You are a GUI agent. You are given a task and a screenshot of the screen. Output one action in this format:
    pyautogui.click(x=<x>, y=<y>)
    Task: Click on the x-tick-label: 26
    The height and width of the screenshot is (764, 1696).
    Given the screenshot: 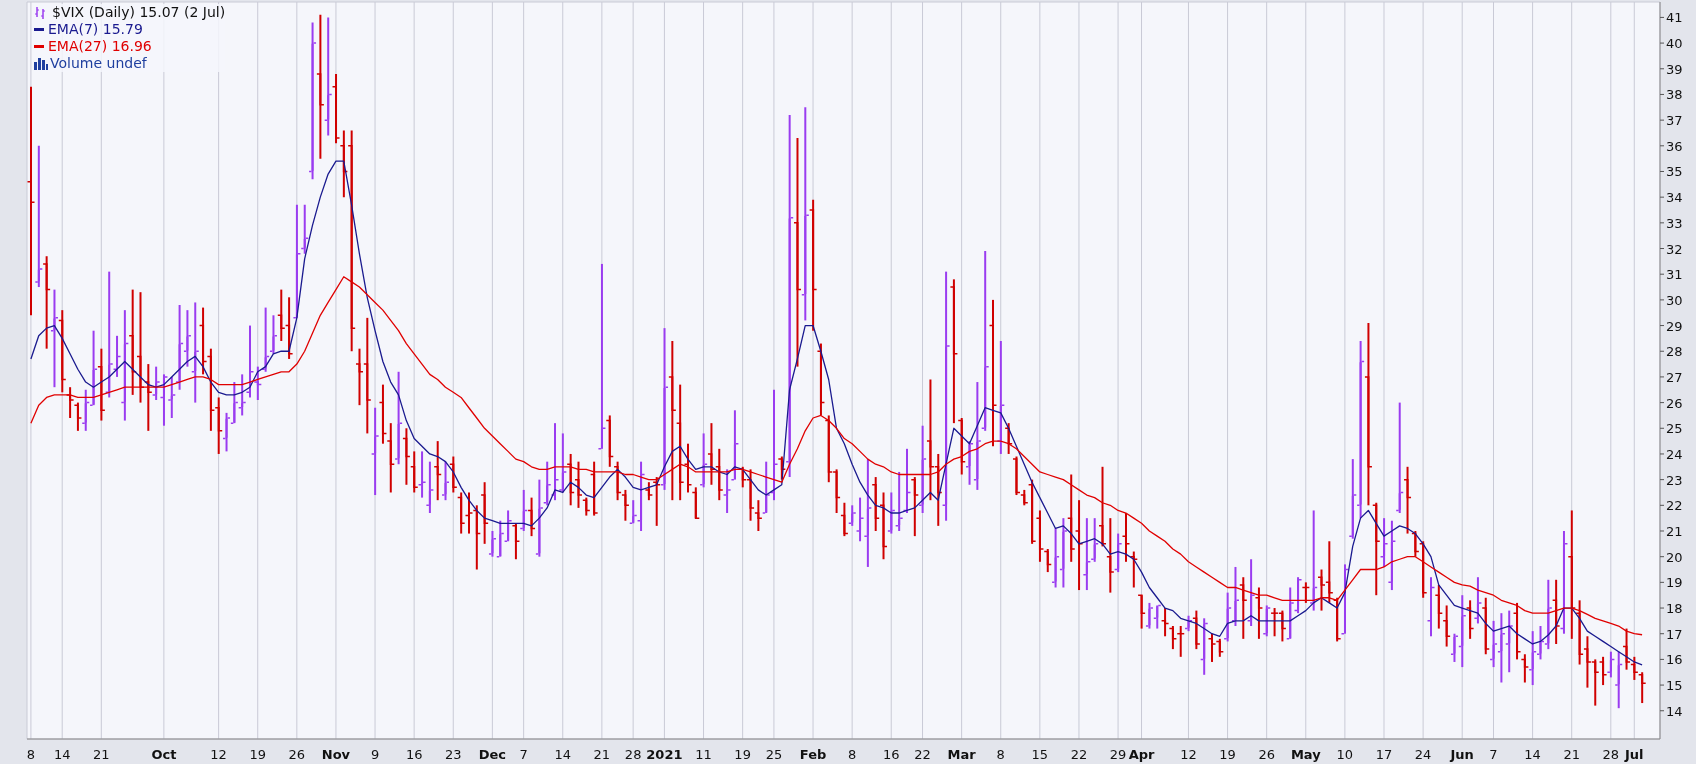 What is the action you would take?
    pyautogui.click(x=1266, y=754)
    